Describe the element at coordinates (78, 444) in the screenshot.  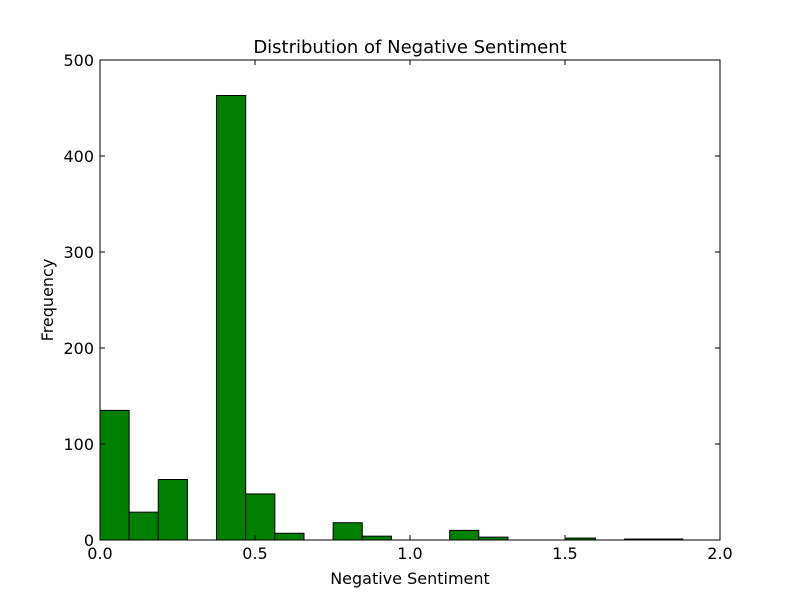
I see `y-tick-label: 100` at that location.